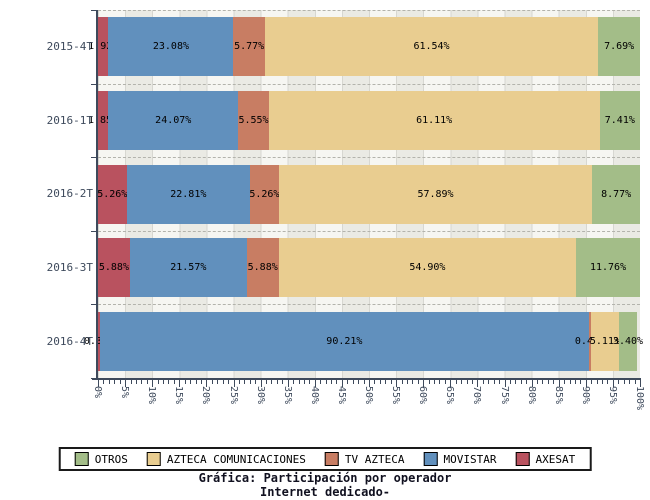 This screenshot has width=650, height=500. Describe the element at coordinates (558, 395) in the screenshot. I see `x-tick-label: 85%` at that location.